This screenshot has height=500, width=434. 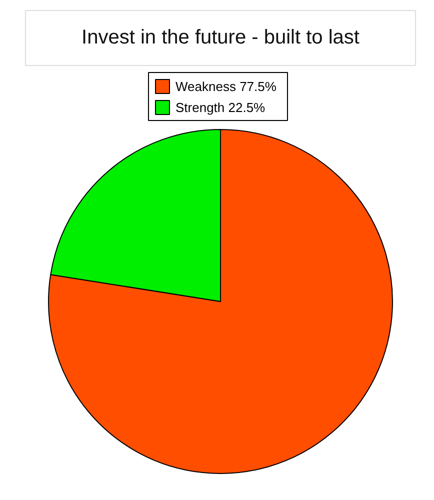 What do you see at coordinates (226, 86) in the screenshot?
I see `legend-label: Weakness 77.5%` at bounding box center [226, 86].